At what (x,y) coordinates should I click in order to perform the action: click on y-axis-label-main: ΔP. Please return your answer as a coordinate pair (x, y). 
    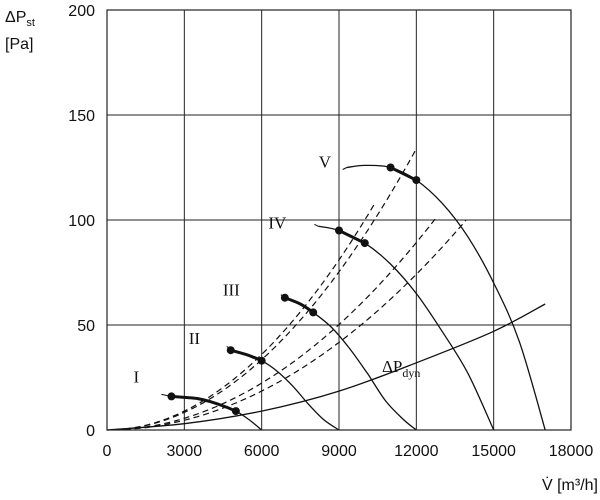
    Looking at the image, I should click on (15, 17).